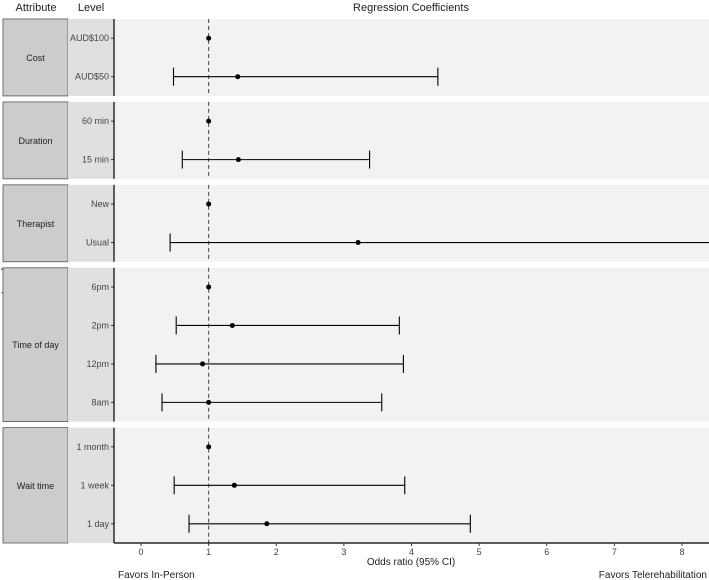 The image size is (709, 580). I want to click on chart-title: Regression Coefficients, so click(411, 8).